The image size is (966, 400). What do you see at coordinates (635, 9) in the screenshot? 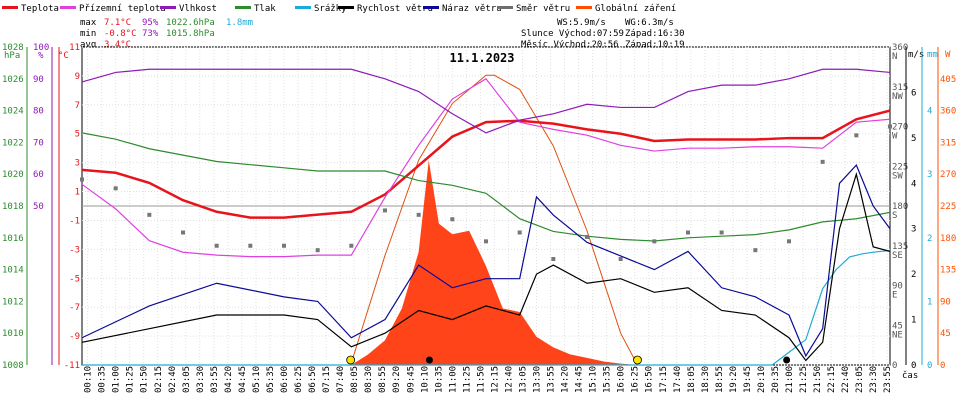
I see `legend-label: Globální záření` at bounding box center [635, 9].